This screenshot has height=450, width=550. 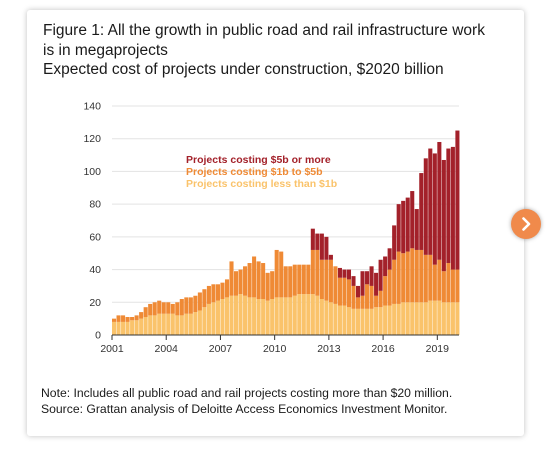 I want to click on y-tick-label: 80, so click(x=95, y=205).